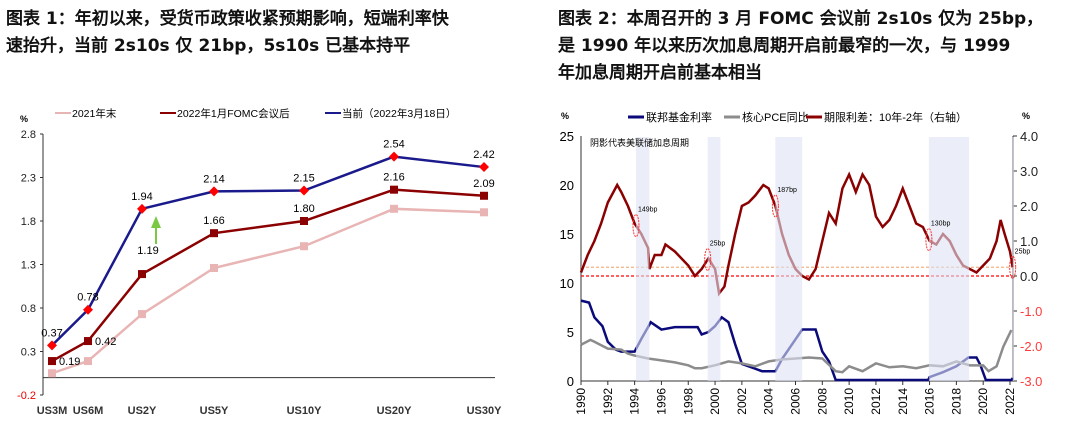 This screenshot has width=1080, height=431. What do you see at coordinates (28, 179) in the screenshot?
I see `y-tick-label: 2.3` at bounding box center [28, 179].